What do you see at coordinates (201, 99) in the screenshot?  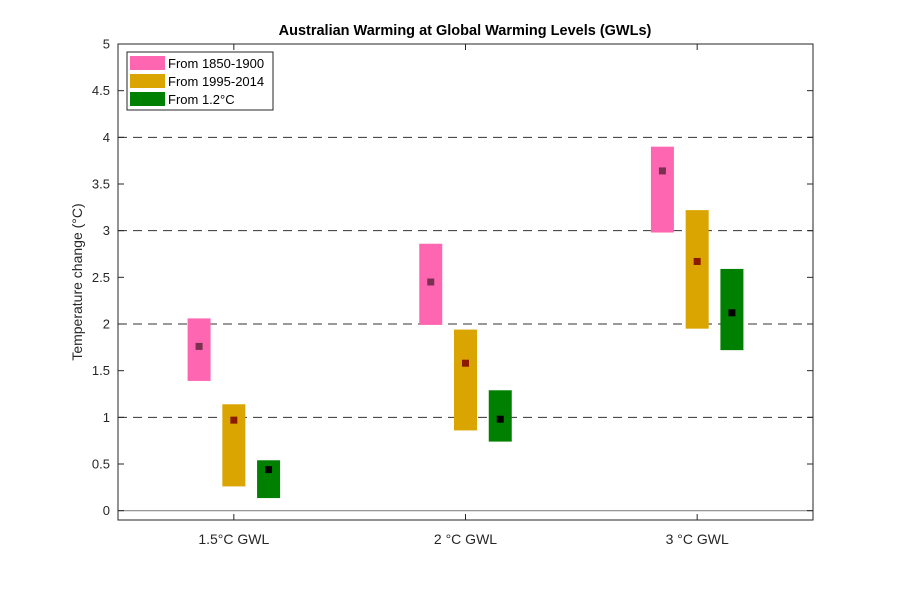 I see `legend-label: From 1.2°C` at bounding box center [201, 99].